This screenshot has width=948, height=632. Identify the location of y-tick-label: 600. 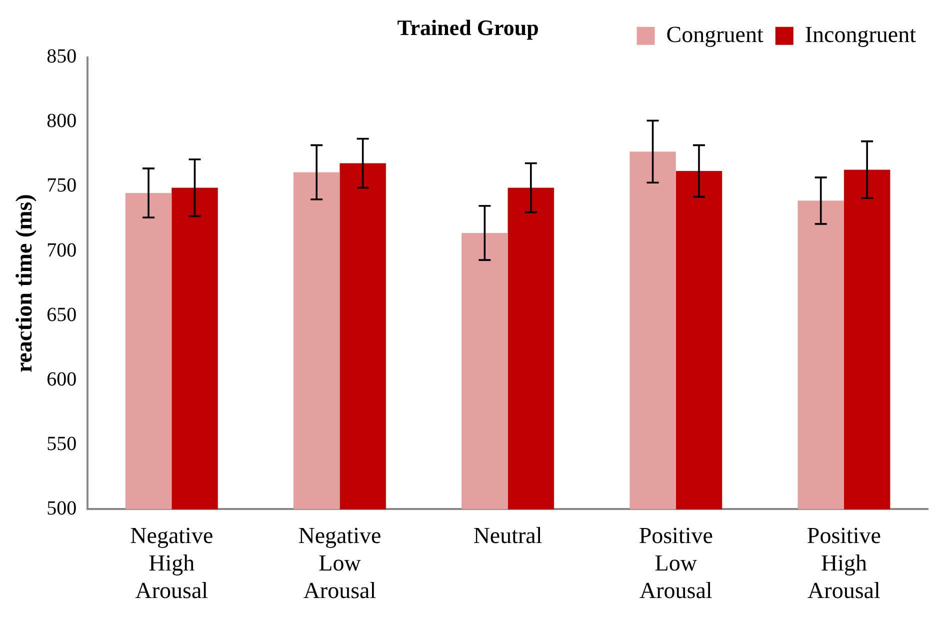
(61, 379).